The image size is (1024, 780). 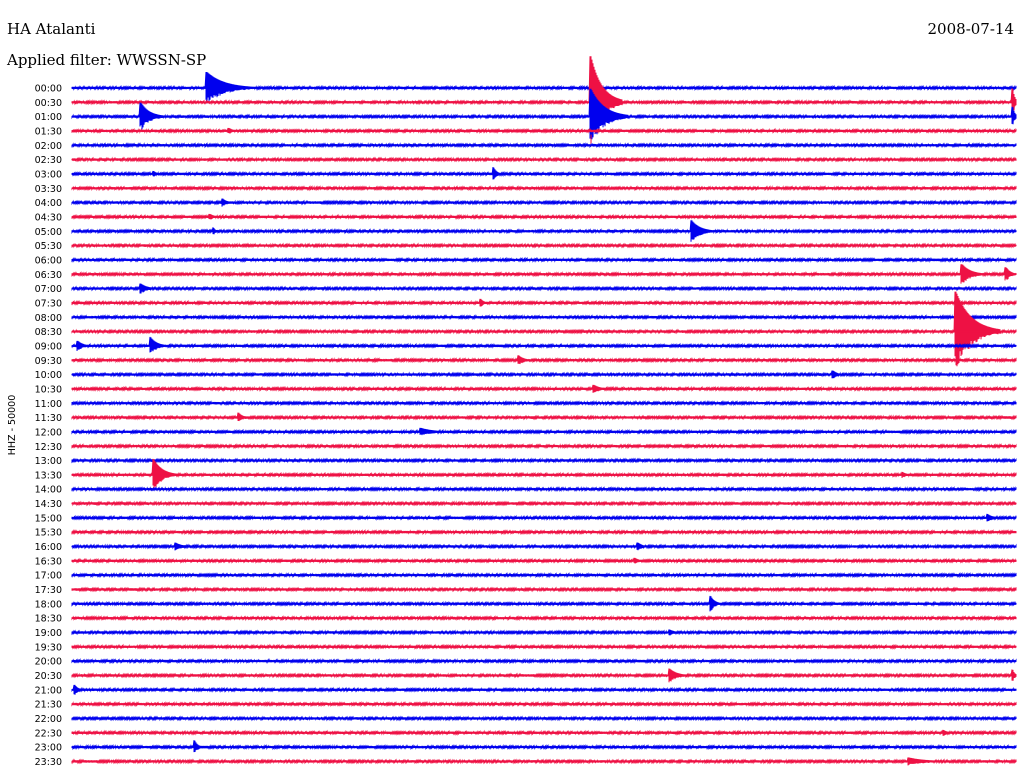 I want to click on row-time-label: 08:30, so click(x=48, y=332).